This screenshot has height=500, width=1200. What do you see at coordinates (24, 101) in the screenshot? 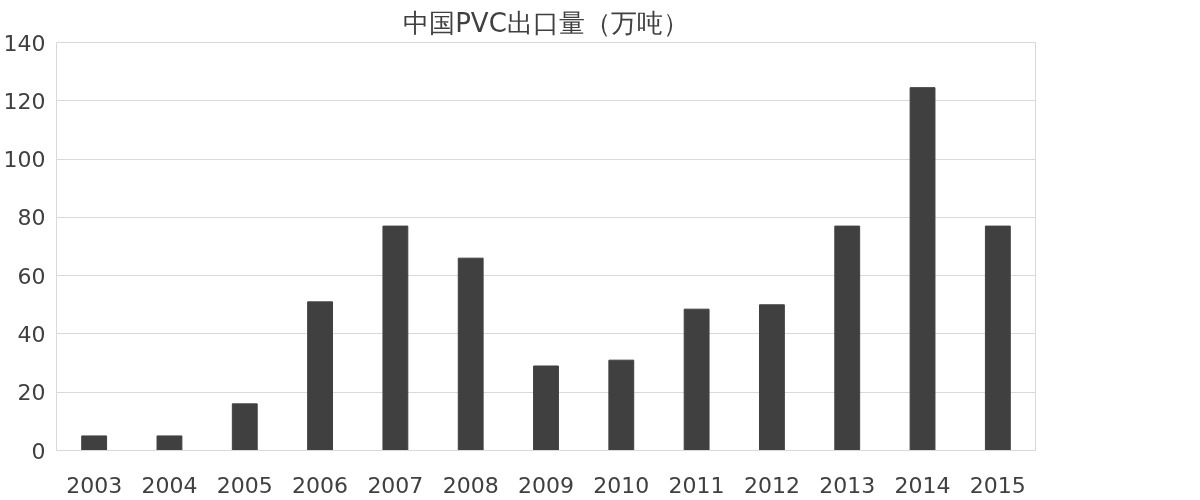
I see `y-tick-label: 120` at bounding box center [24, 101].